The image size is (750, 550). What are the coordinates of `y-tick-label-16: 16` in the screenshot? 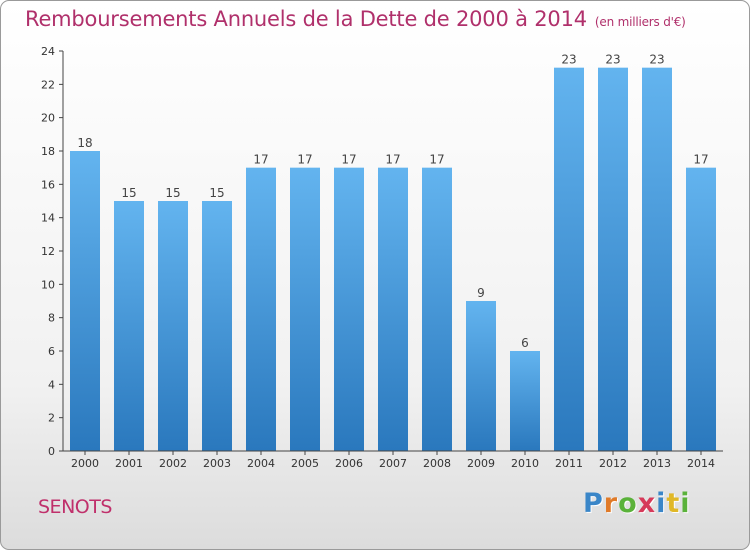 It's located at (48, 184).